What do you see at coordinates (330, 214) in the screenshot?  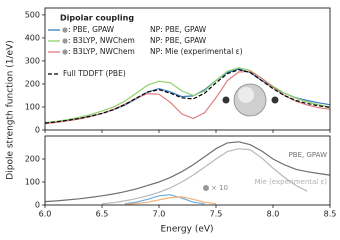 I see `x-tick-label: 8.5` at bounding box center [330, 214].